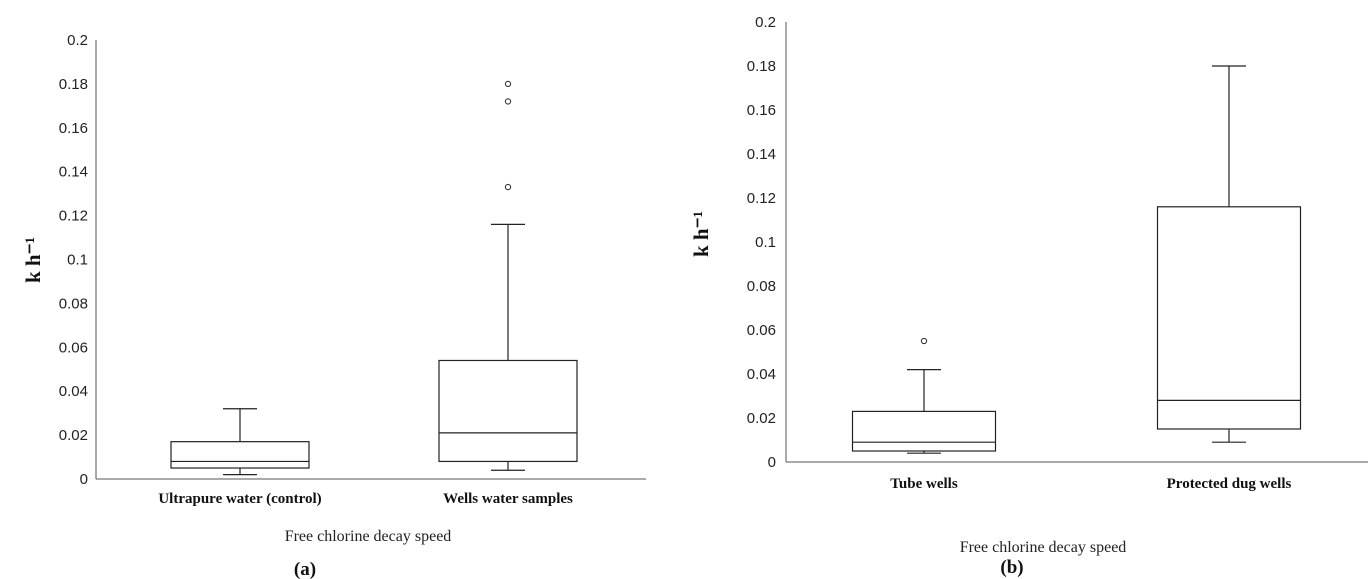 This screenshot has width=1371, height=579. What do you see at coordinates (924, 484) in the screenshot?
I see `category-label: Tube wells` at bounding box center [924, 484].